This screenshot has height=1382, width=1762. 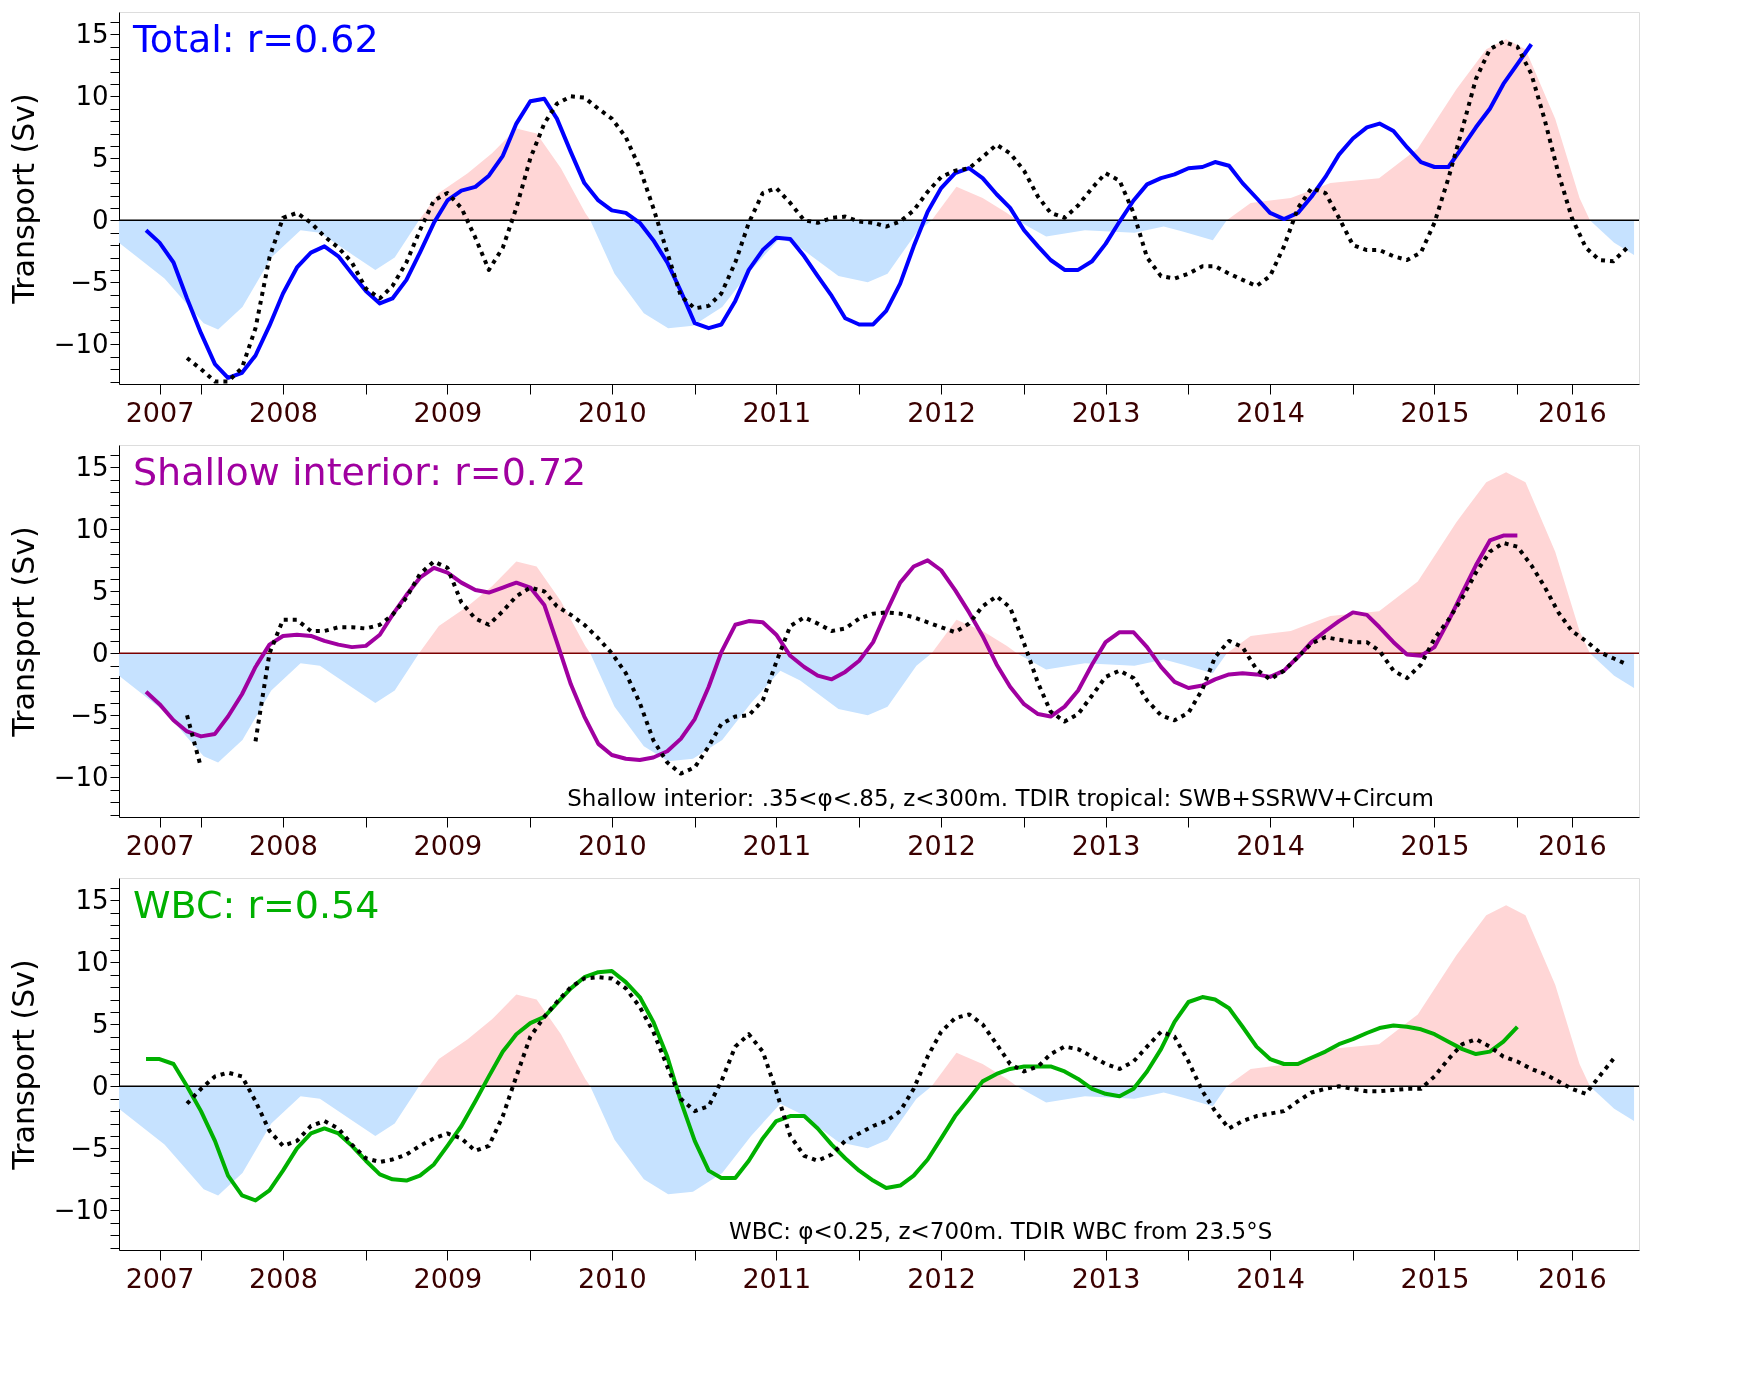 I want to click on annotation: WBC: φ<0.25, z<700m. TDIR WBC from 23.5°S, so click(x=1000, y=1231).